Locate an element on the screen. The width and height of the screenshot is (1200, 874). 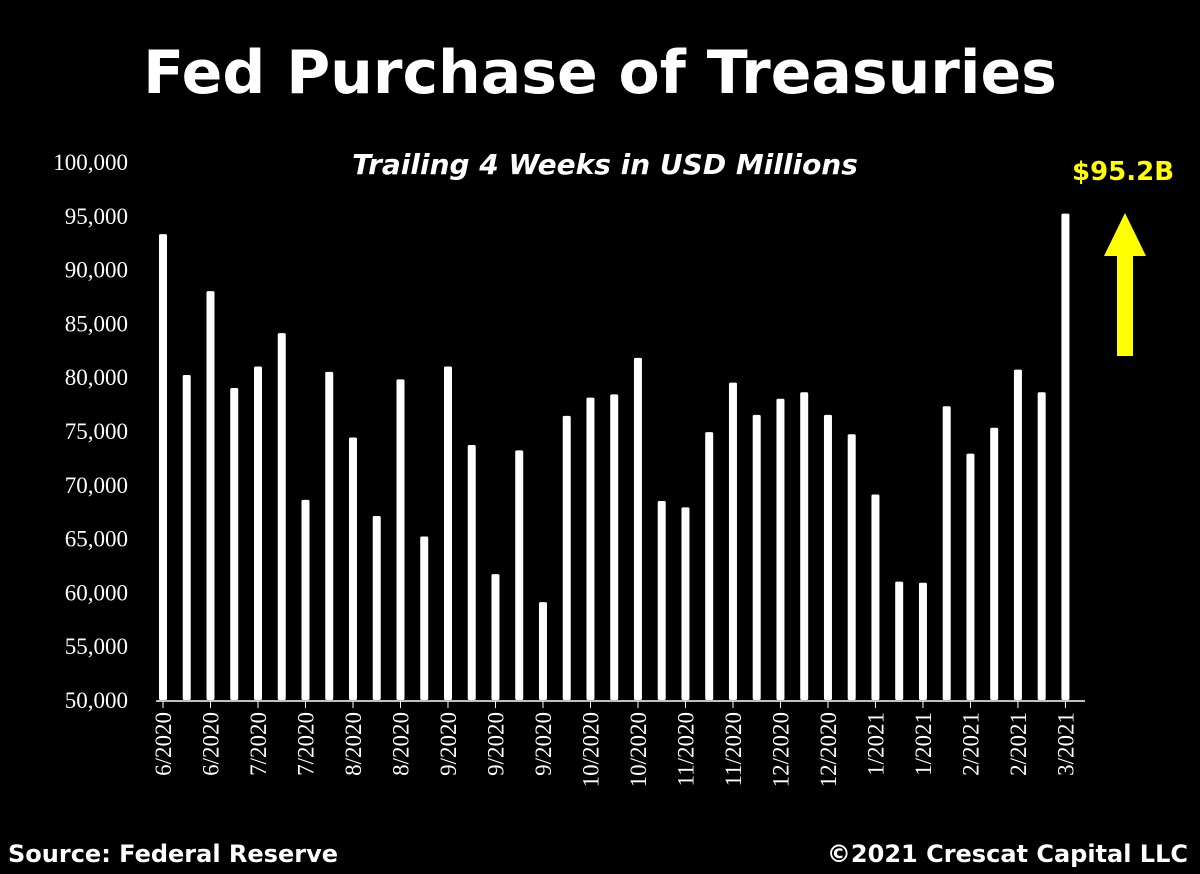
y-tick-label: 50,000 is located at coordinates (96, 700).